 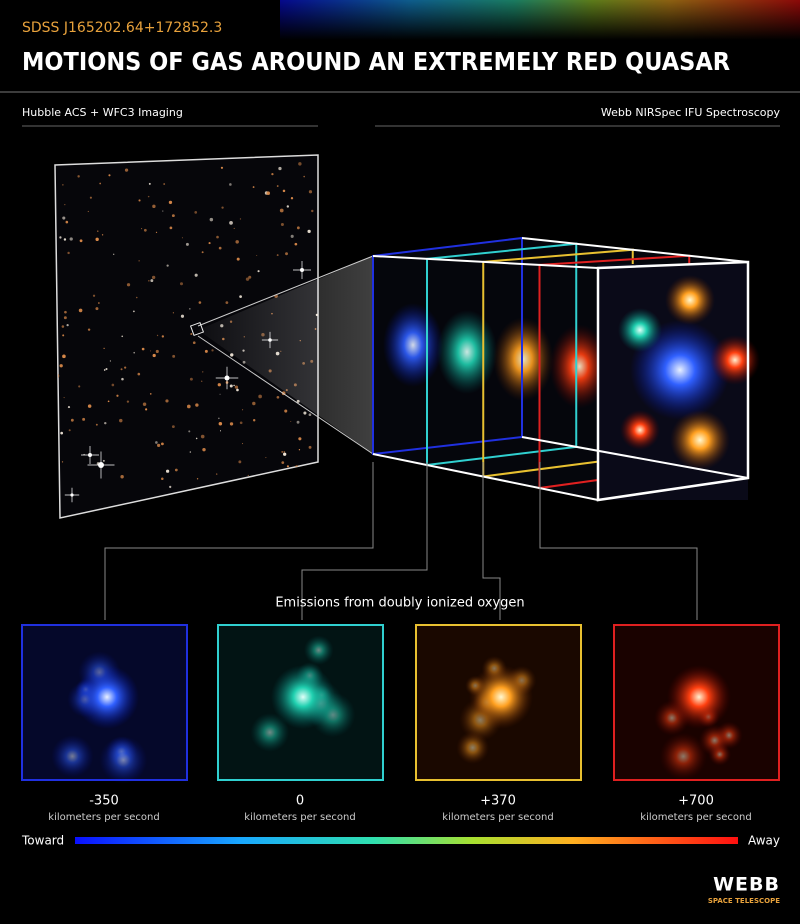 What do you see at coordinates (540, 20) in the screenshot?
I see `spectrum-fade` at bounding box center [540, 20].